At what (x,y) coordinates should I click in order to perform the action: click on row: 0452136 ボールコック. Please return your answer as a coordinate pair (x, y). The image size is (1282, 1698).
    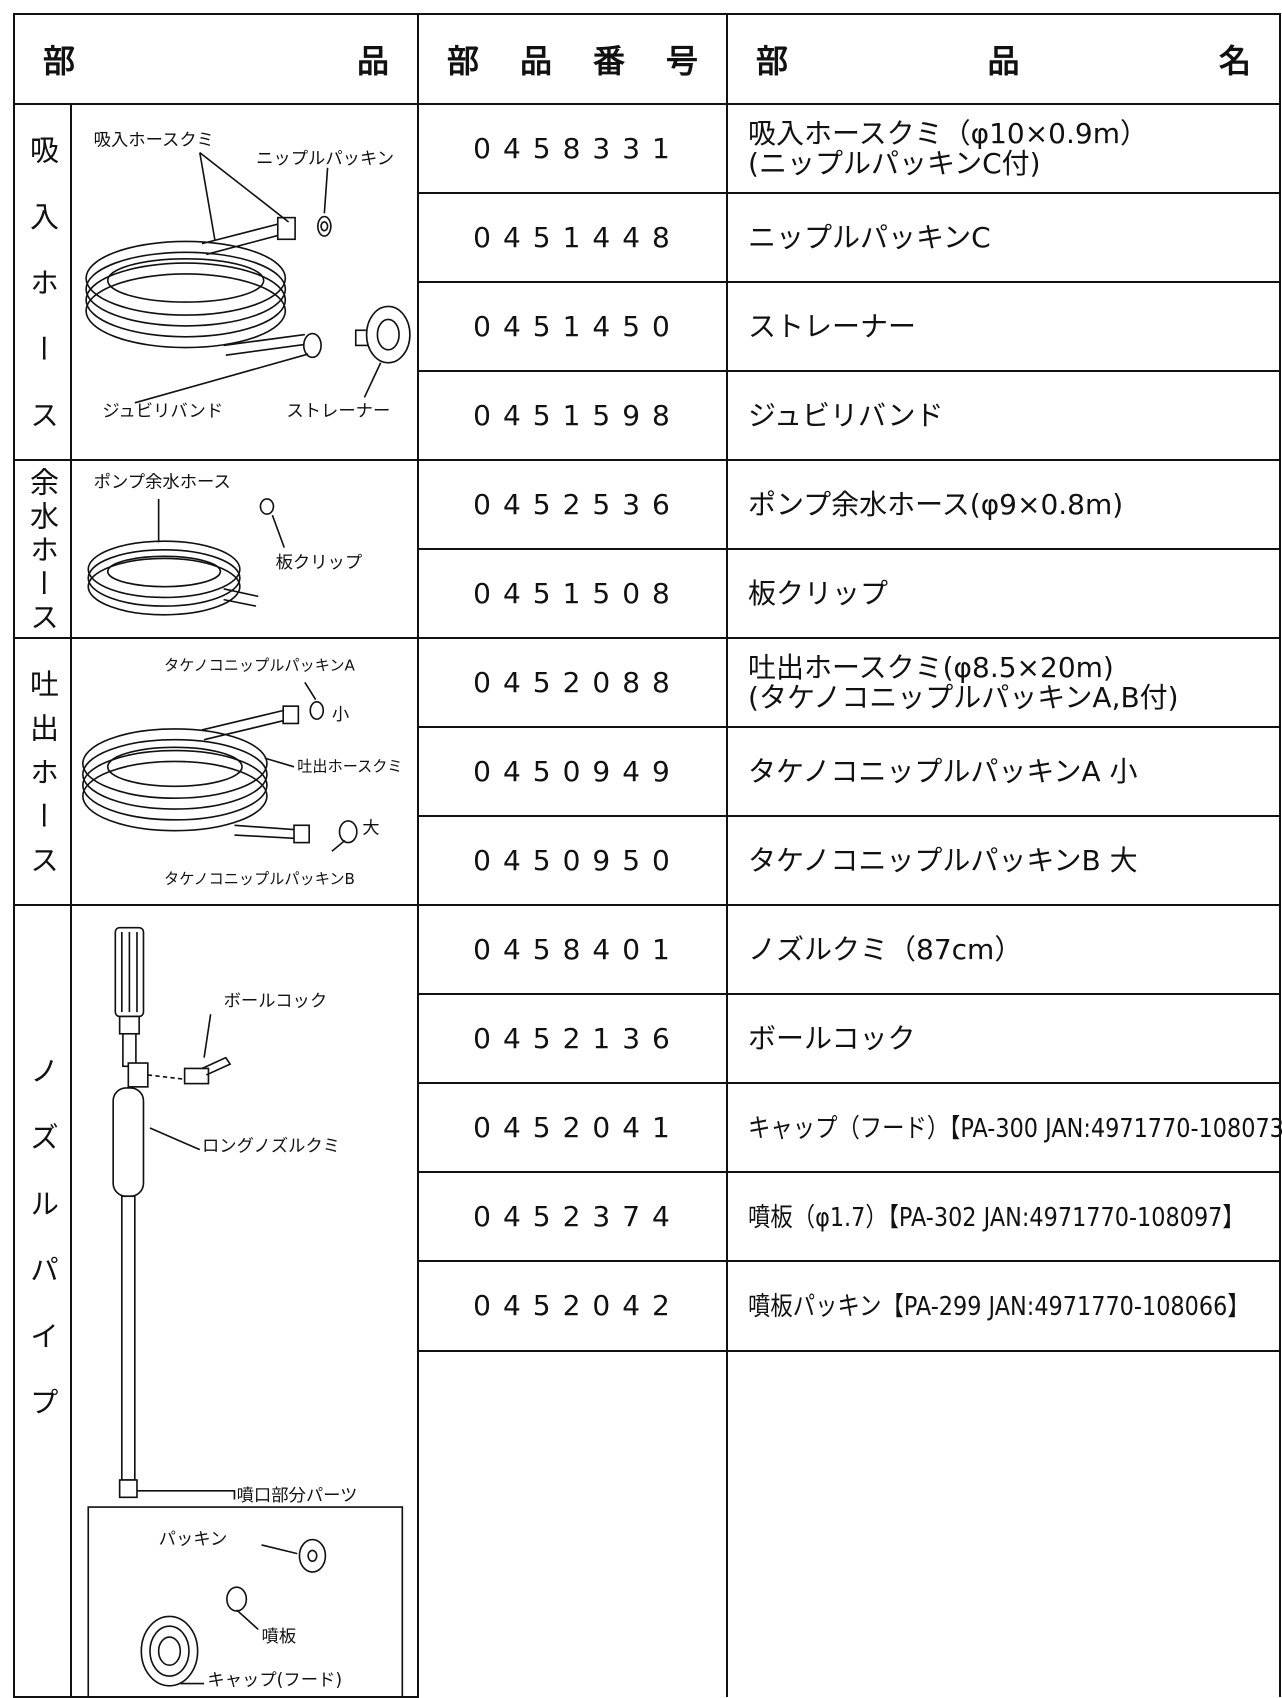
    Looking at the image, I should click on (647, 1039).